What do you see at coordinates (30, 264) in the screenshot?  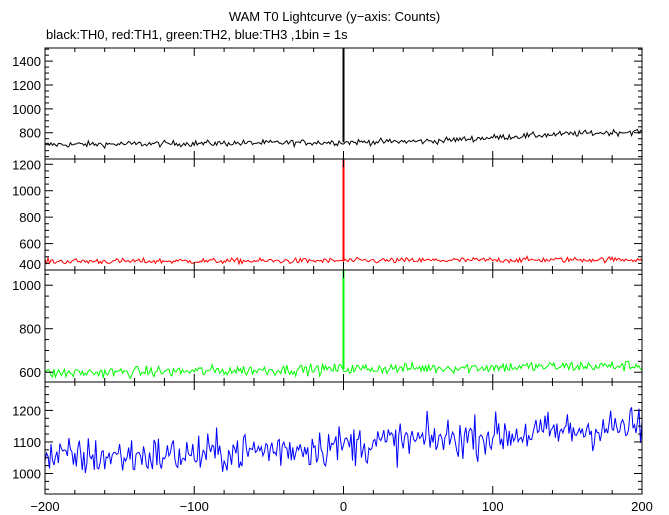 I see `y-tick-label: 400` at bounding box center [30, 264].